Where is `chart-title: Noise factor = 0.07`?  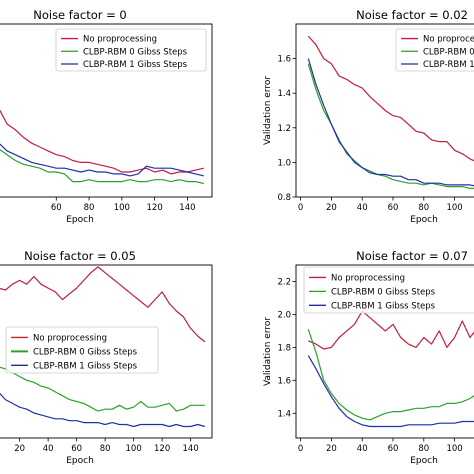 chart-title: Noise factor = 0.07 is located at coordinates (412, 256).